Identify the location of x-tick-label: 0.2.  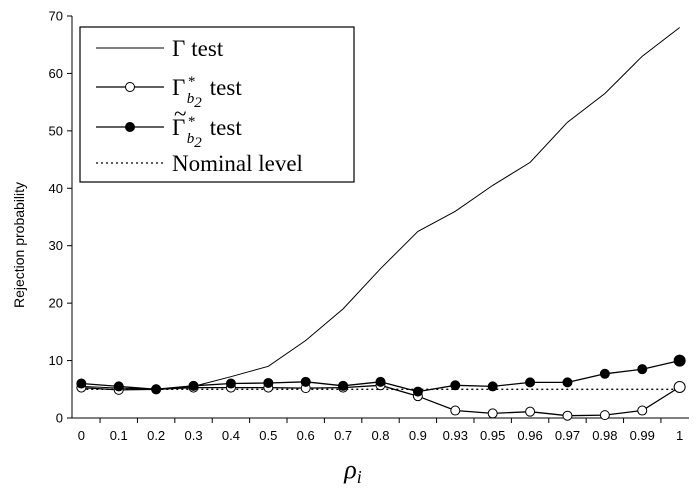
(156, 435).